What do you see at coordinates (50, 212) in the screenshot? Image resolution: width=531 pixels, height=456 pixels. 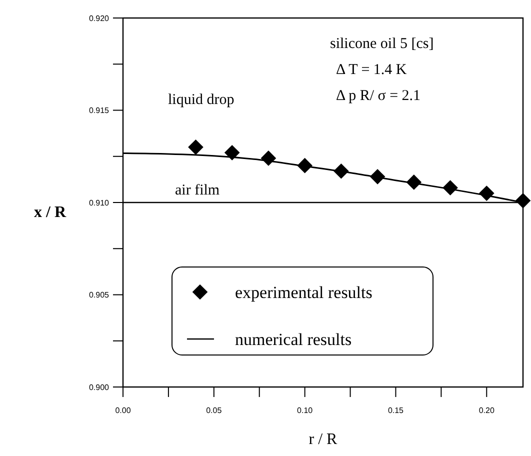 I see `y-axis-title: x / R` at bounding box center [50, 212].